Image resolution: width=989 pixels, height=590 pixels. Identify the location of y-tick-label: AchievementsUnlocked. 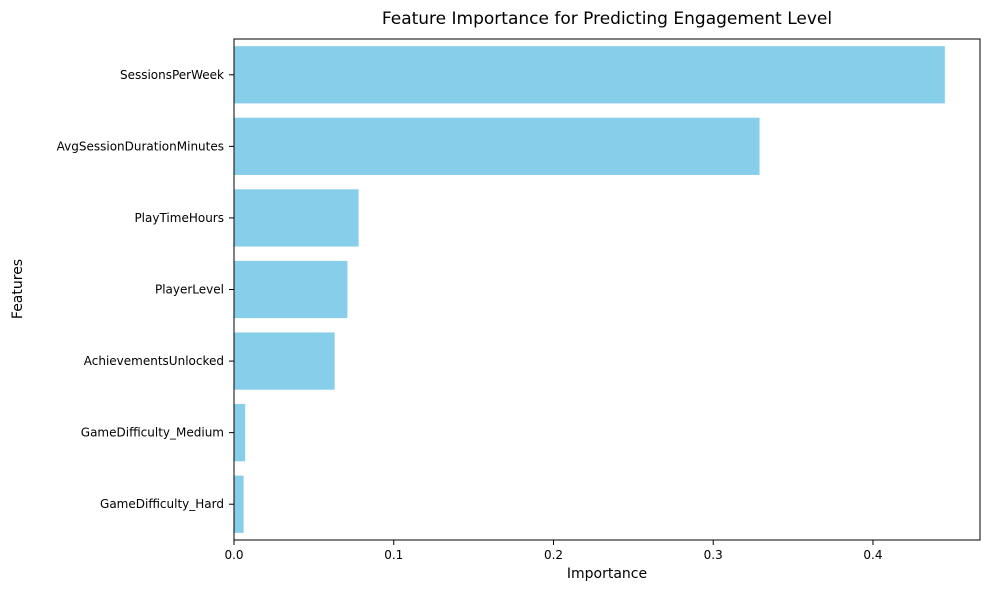
(154, 361).